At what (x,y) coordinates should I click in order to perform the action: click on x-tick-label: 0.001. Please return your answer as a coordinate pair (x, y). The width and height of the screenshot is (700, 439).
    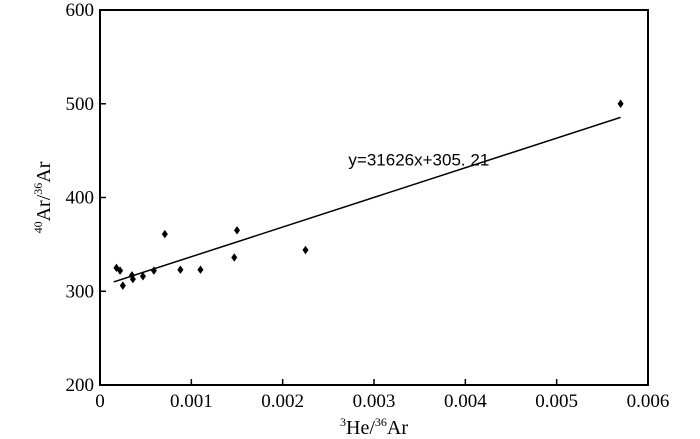
    Looking at the image, I should click on (191, 401).